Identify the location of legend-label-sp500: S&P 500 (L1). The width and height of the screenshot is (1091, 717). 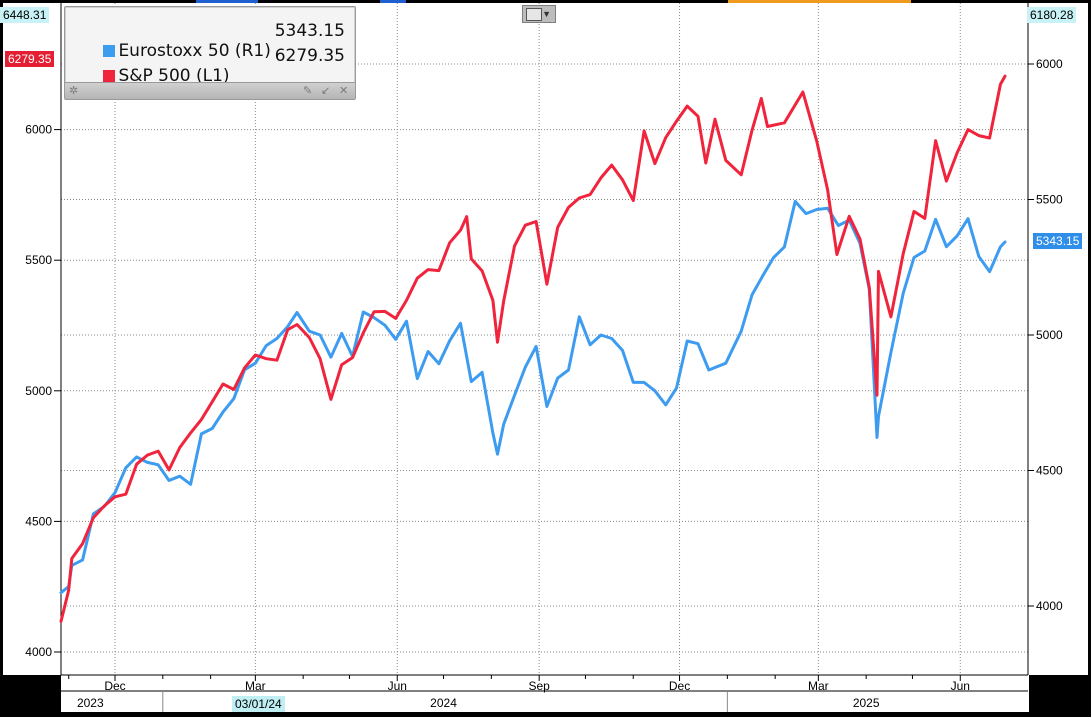
(174, 76).